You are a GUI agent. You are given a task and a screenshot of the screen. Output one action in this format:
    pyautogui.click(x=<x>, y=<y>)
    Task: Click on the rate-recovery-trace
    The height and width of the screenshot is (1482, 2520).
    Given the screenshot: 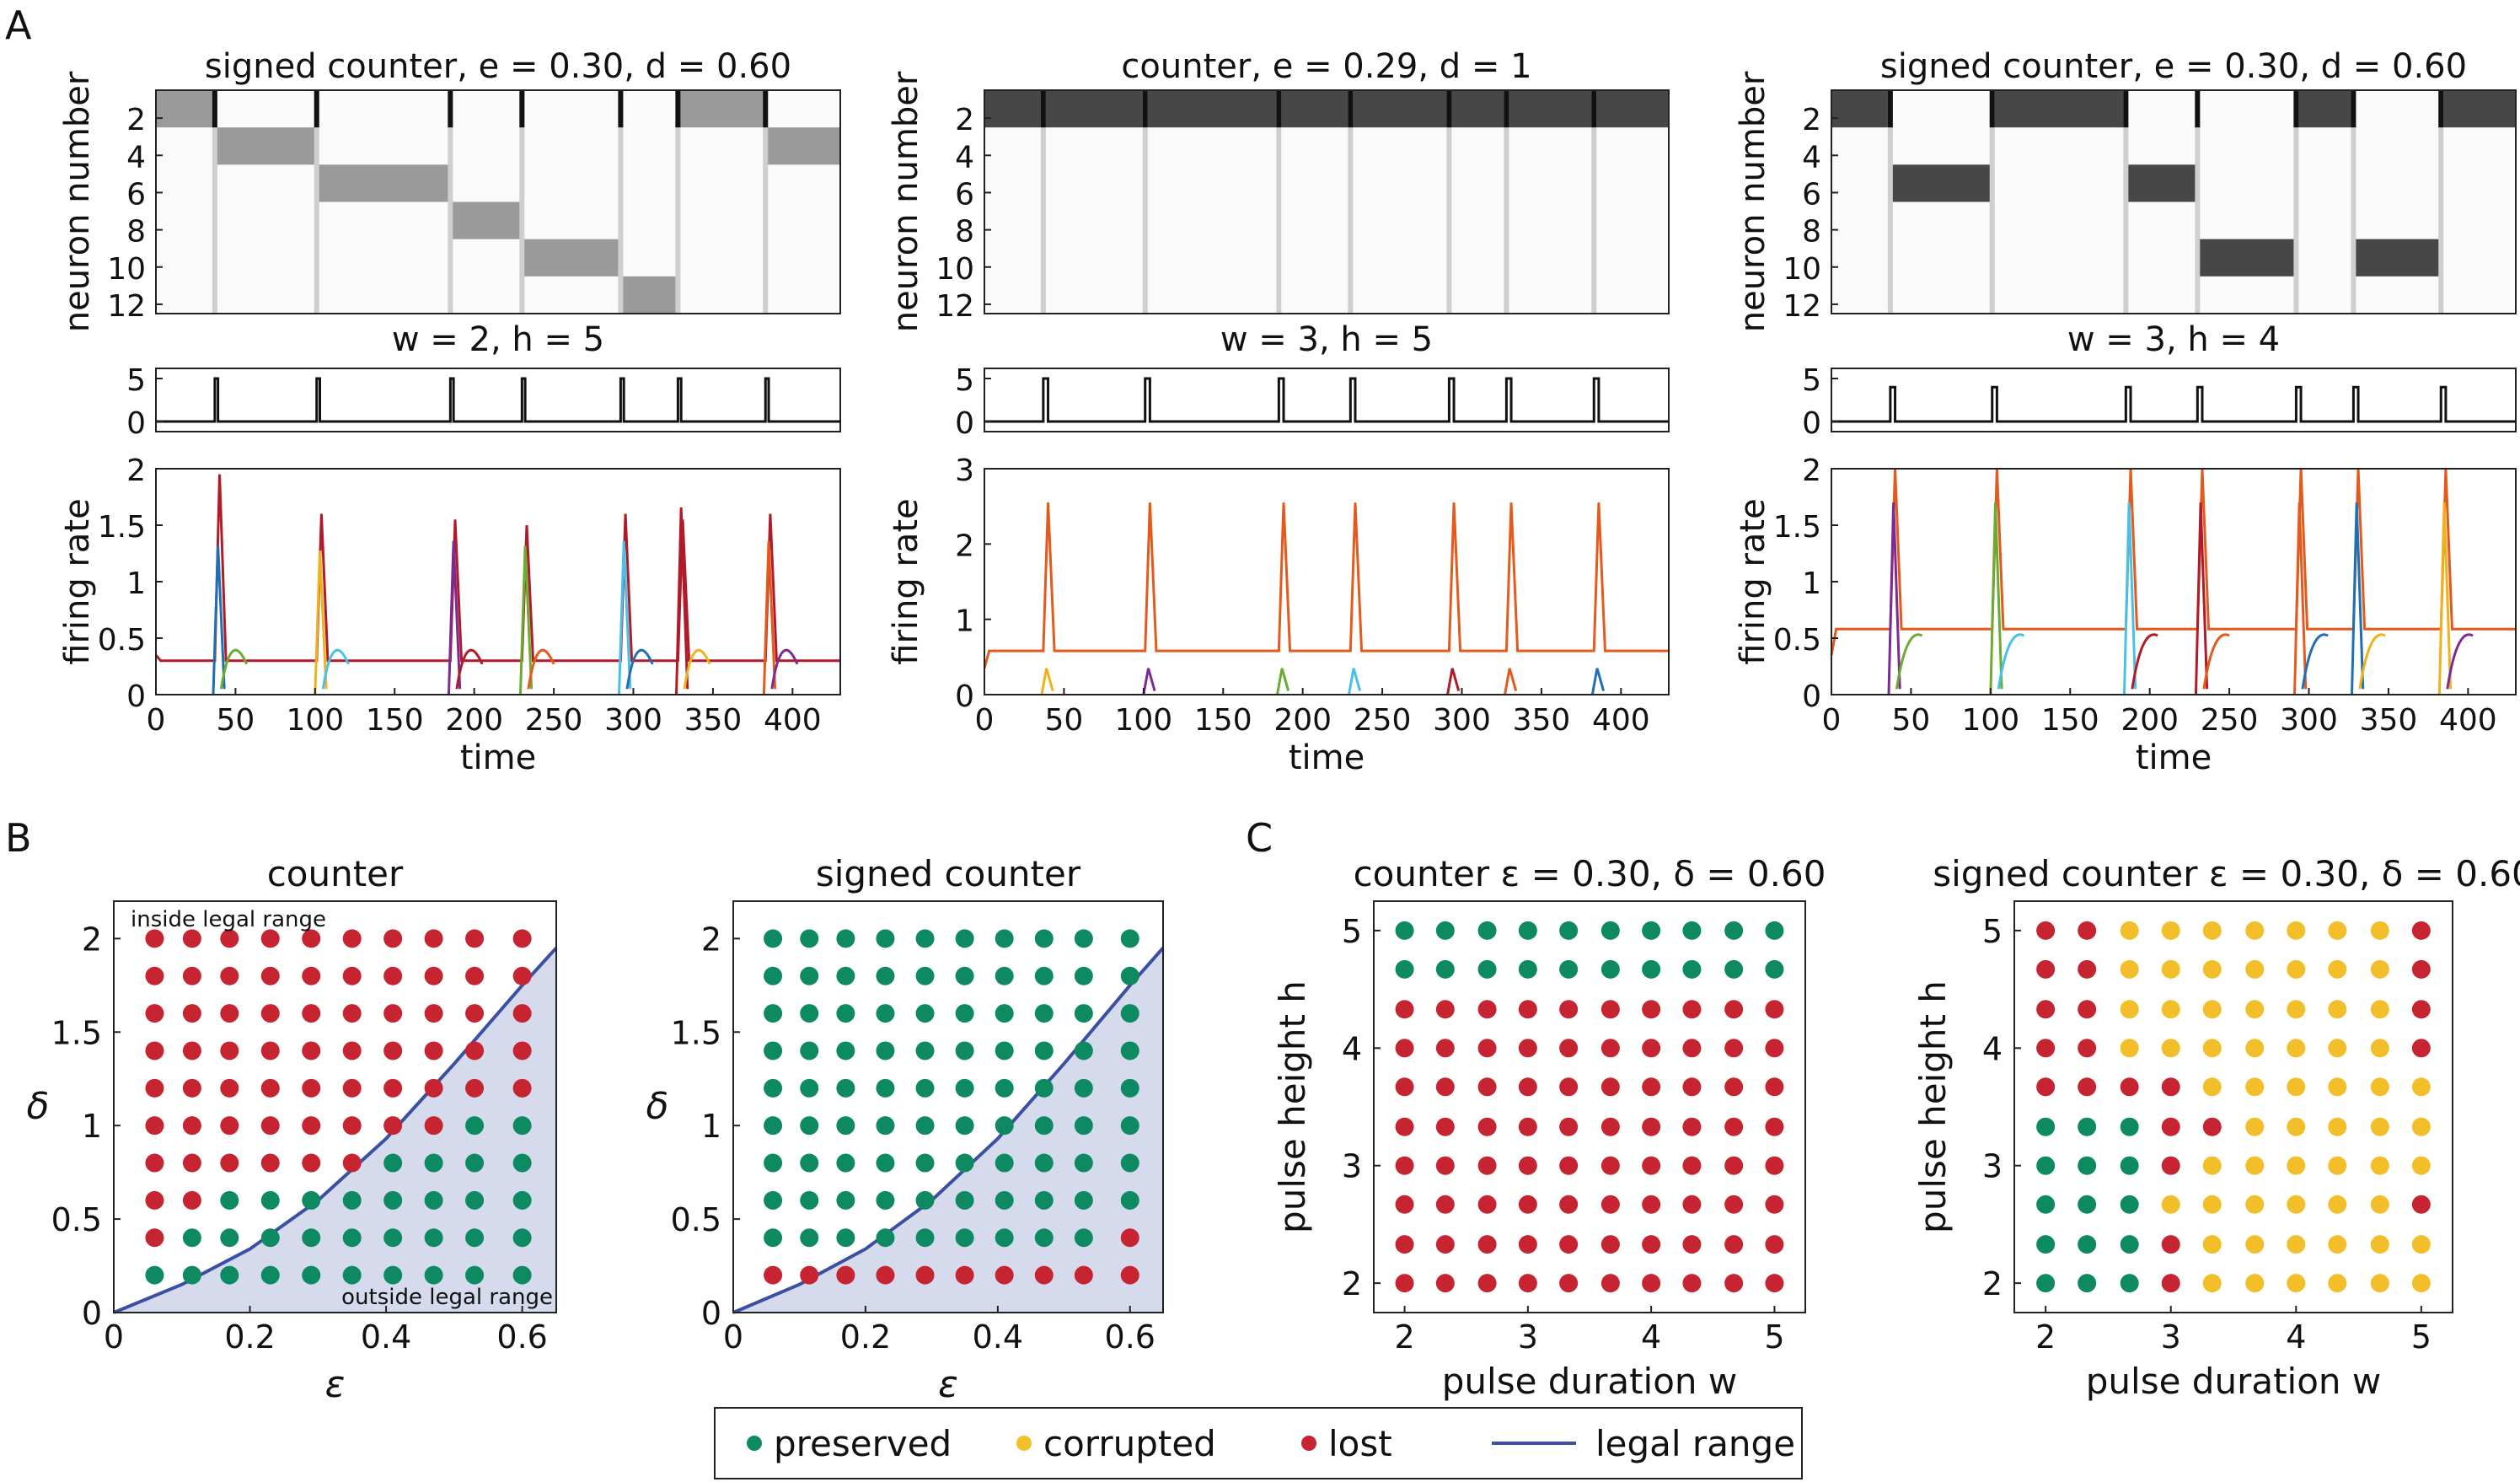 What is the action you would take?
    pyautogui.click(x=2460, y=661)
    